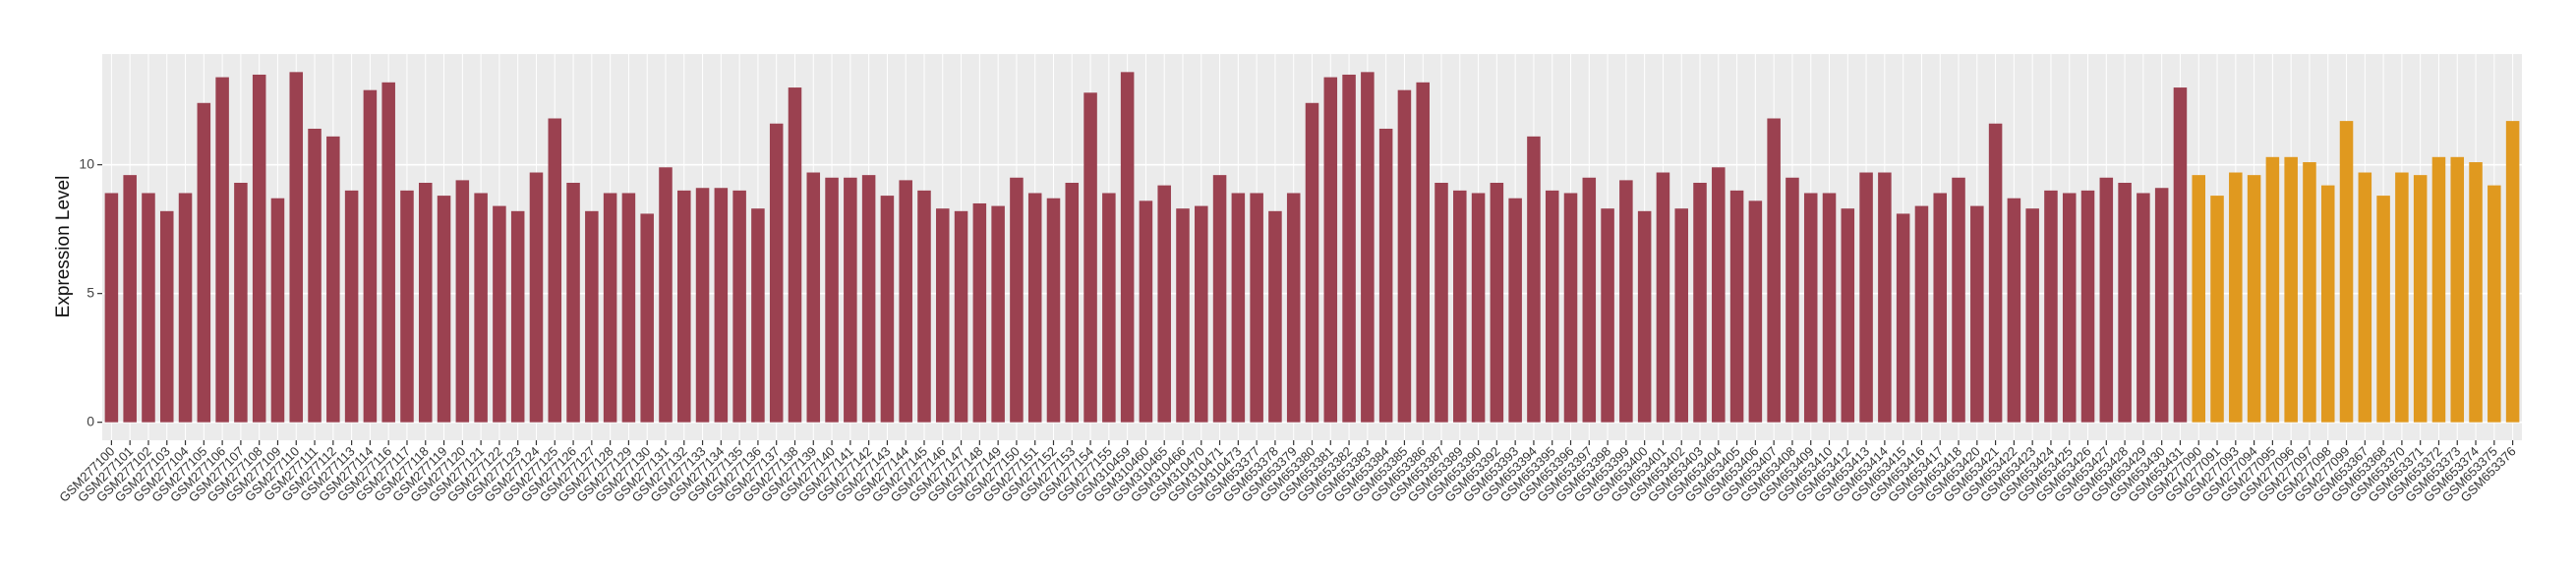 The width and height of the screenshot is (2576, 570). Describe the element at coordinates (86, 163) in the screenshot. I see `y-tick-label: 10` at that location.